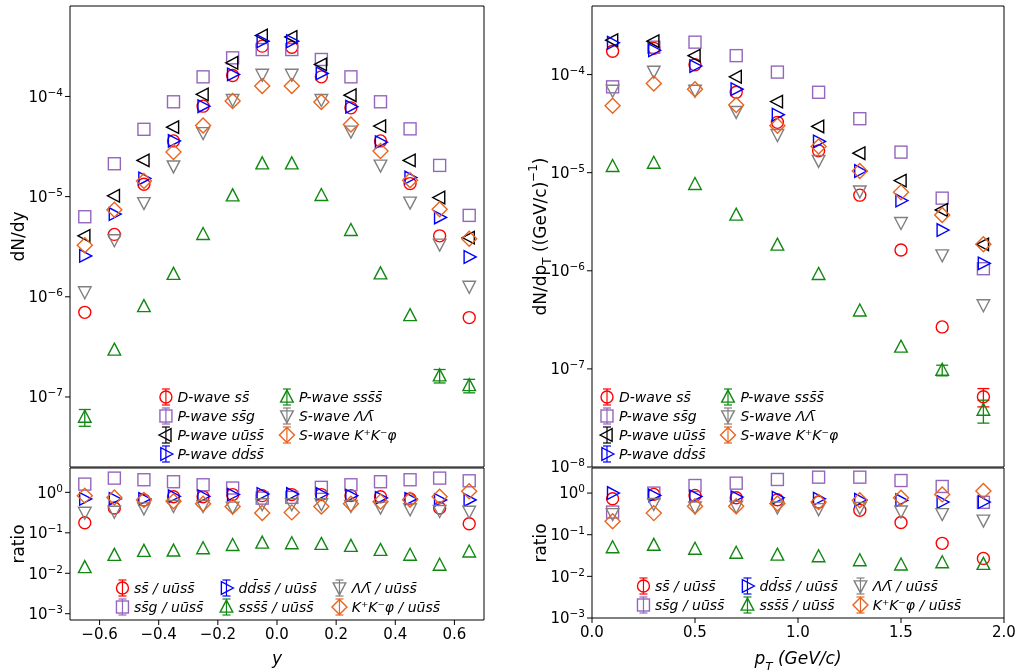  Describe the element at coordinates (789, 435) in the screenshot. I see `legend-label: S-wave K⁺K⁻φ` at that location.